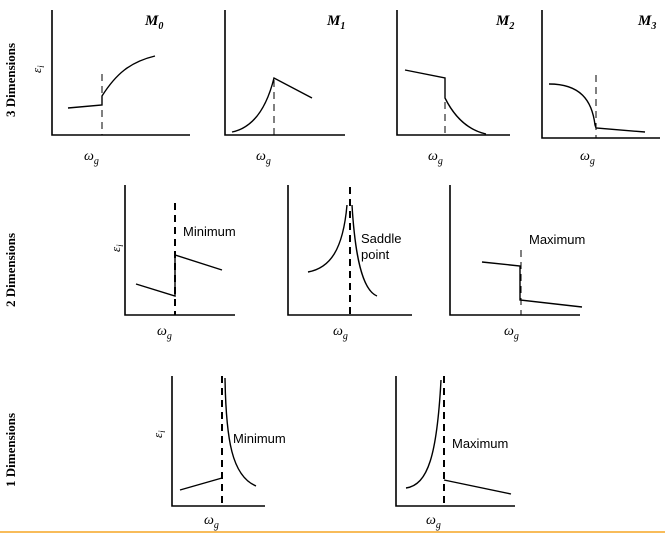 Image resolution: width=665 pixels, height=535 pixels. I want to click on panel-1d-maximum: Maximum ωg, so click(455, 453).